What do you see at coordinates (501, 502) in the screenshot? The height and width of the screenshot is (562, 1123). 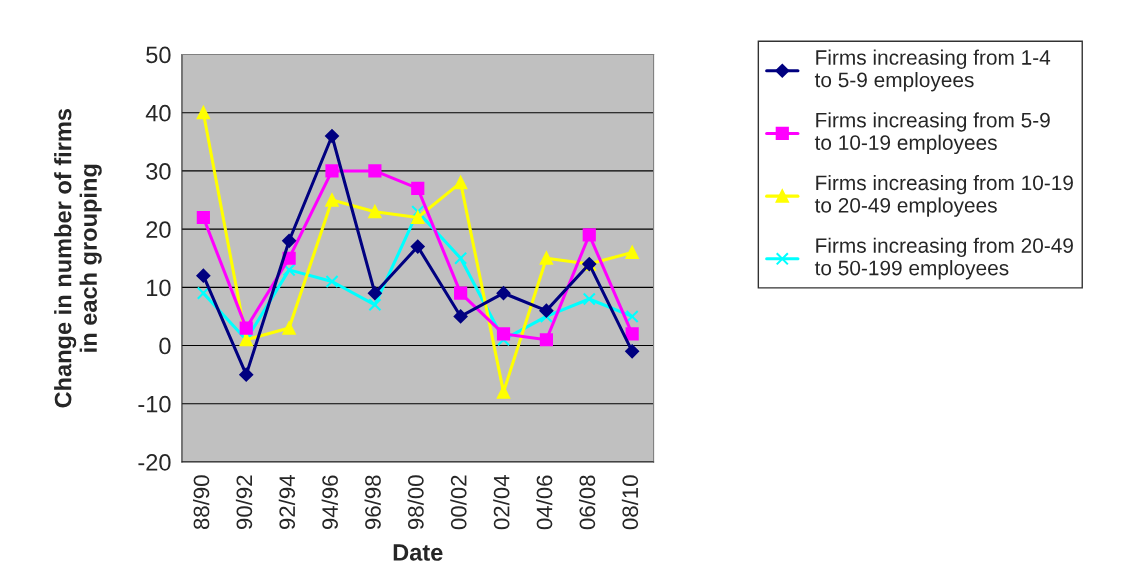 I see `x-tick-label: 02/04` at bounding box center [501, 502].